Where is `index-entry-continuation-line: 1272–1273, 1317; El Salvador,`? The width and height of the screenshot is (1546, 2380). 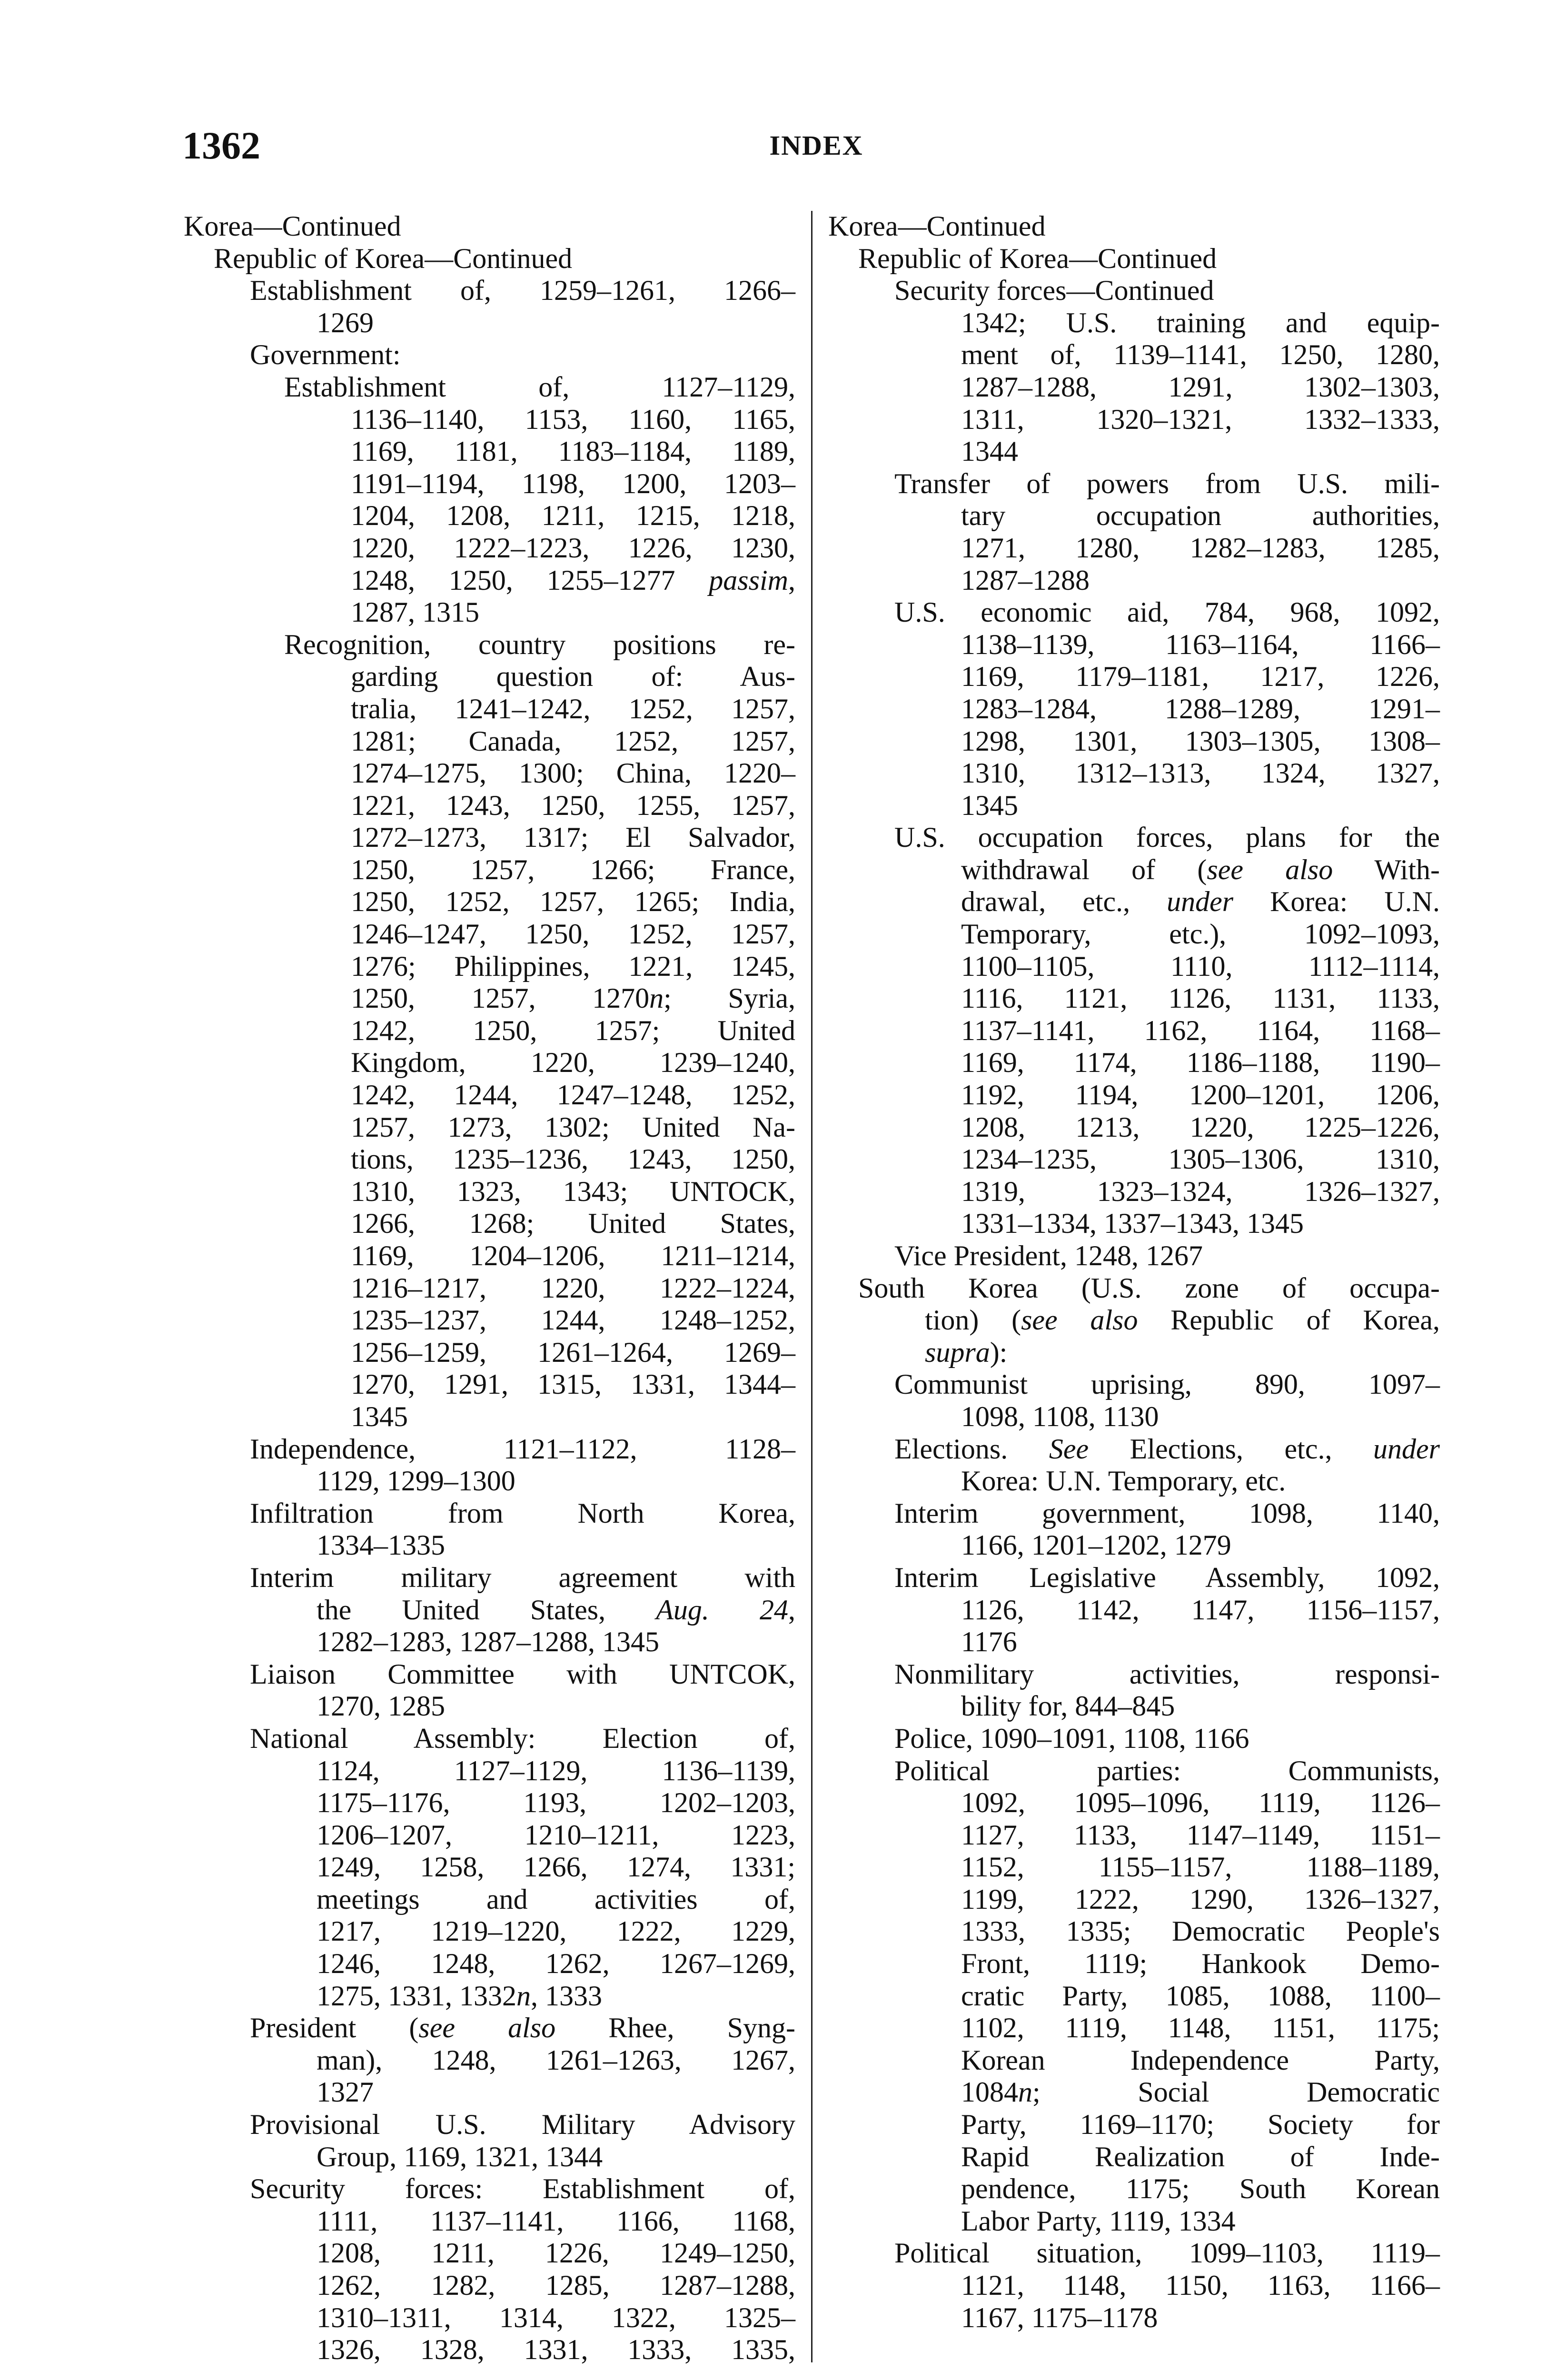
index-entry-continuation-line: 1272–1273, 1317; El Salvador, is located at coordinates (573, 837).